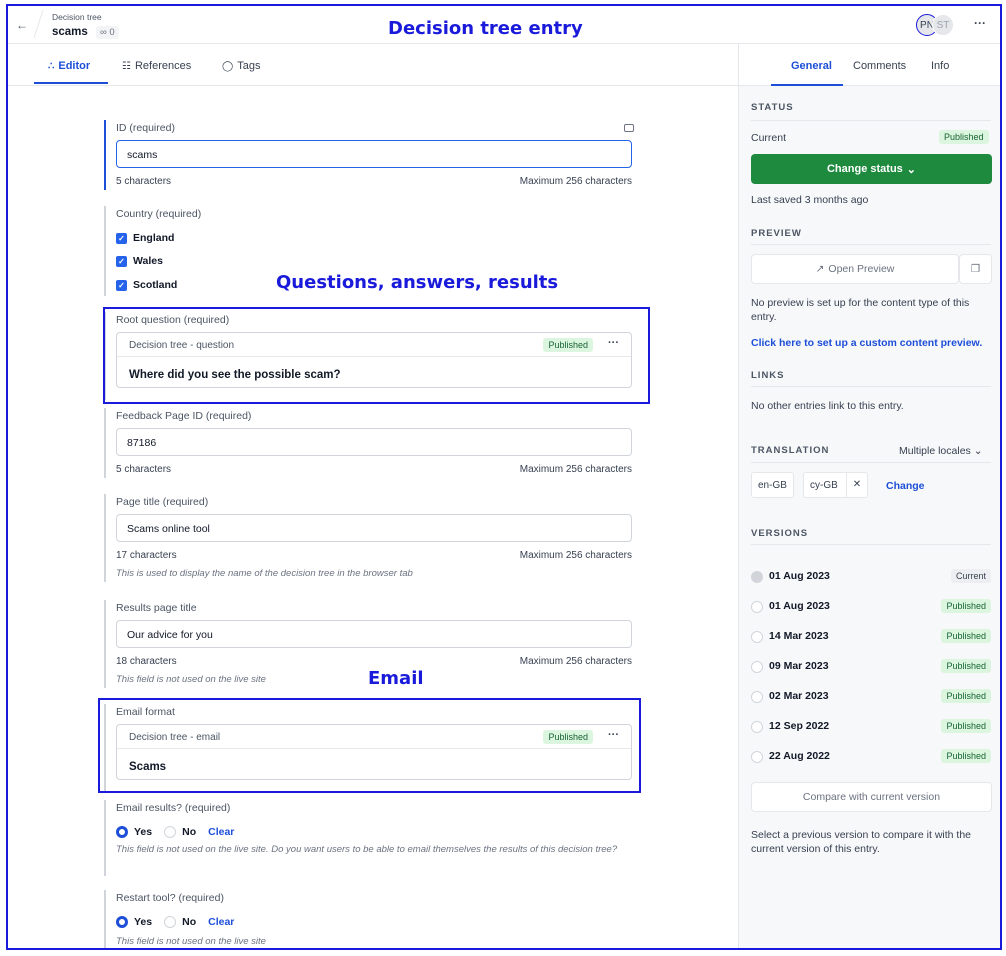 This screenshot has height=956, width=1006. I want to click on field-label: Results page title, so click(156, 608).